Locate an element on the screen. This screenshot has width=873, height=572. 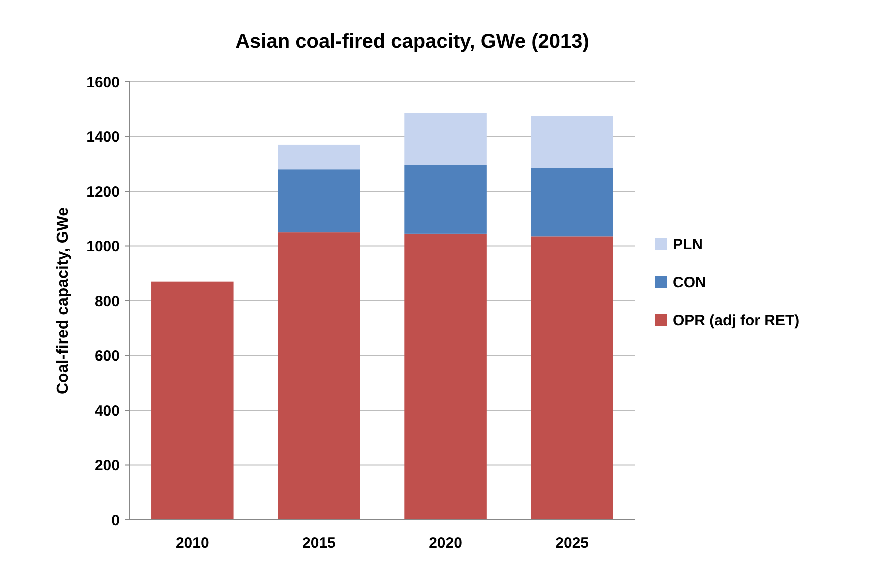
legend-label: CON is located at coordinates (689, 283).